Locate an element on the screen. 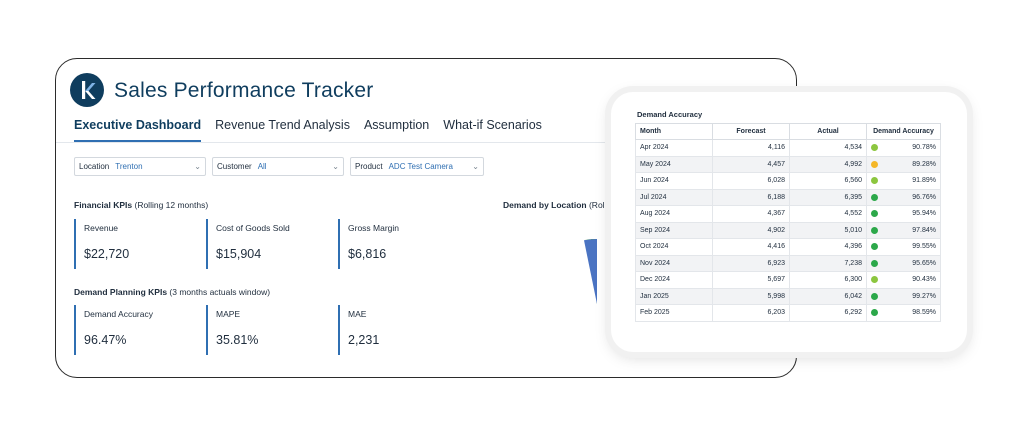  cell-demand-accuracy: 96.76% is located at coordinates (903, 197).